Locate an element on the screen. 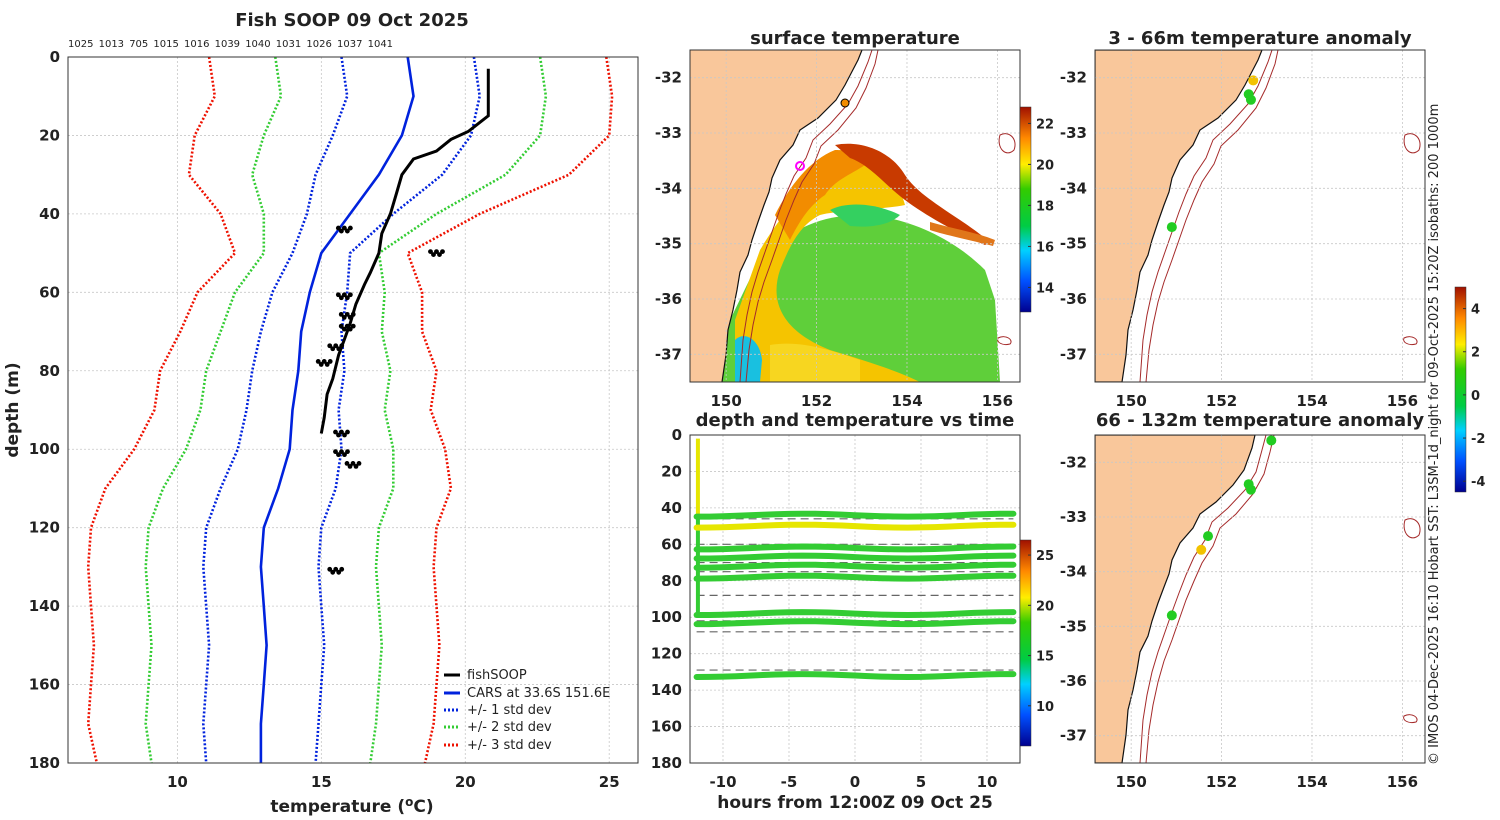 The image size is (1500, 820). anom-shallow-frame is located at coordinates (1260, 216).